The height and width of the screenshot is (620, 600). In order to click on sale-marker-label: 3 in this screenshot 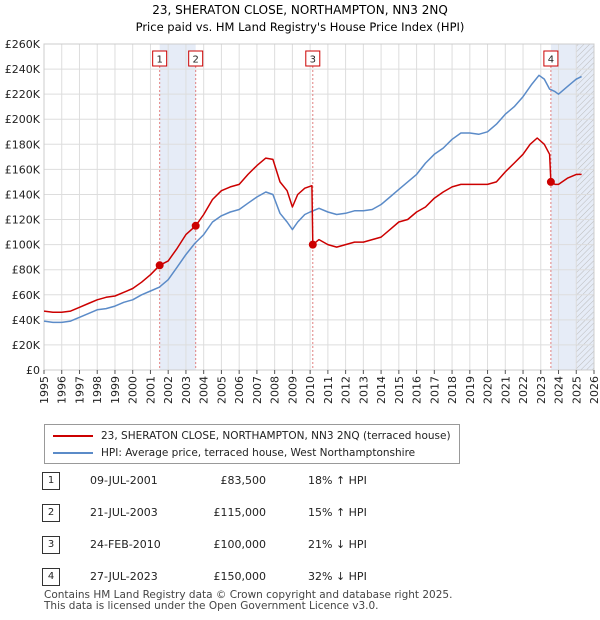, I will do `click(313, 60)`.